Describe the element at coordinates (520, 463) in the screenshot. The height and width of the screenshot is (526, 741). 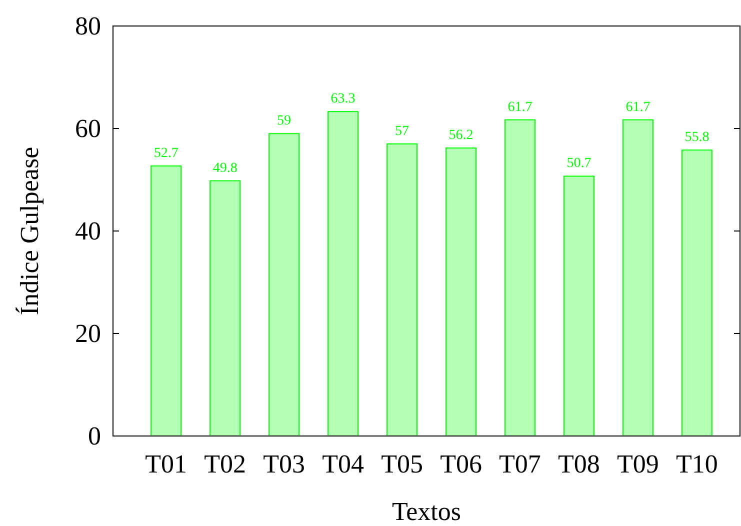
I see `x-tick-label: T07` at that location.